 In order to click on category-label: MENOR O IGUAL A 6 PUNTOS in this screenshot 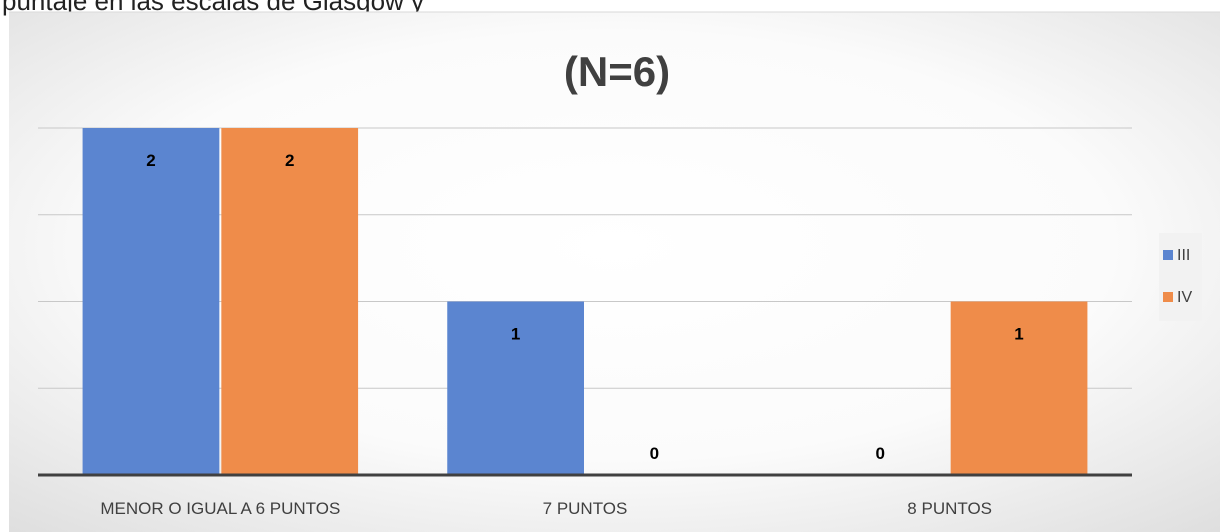, I will do `click(220, 508)`.